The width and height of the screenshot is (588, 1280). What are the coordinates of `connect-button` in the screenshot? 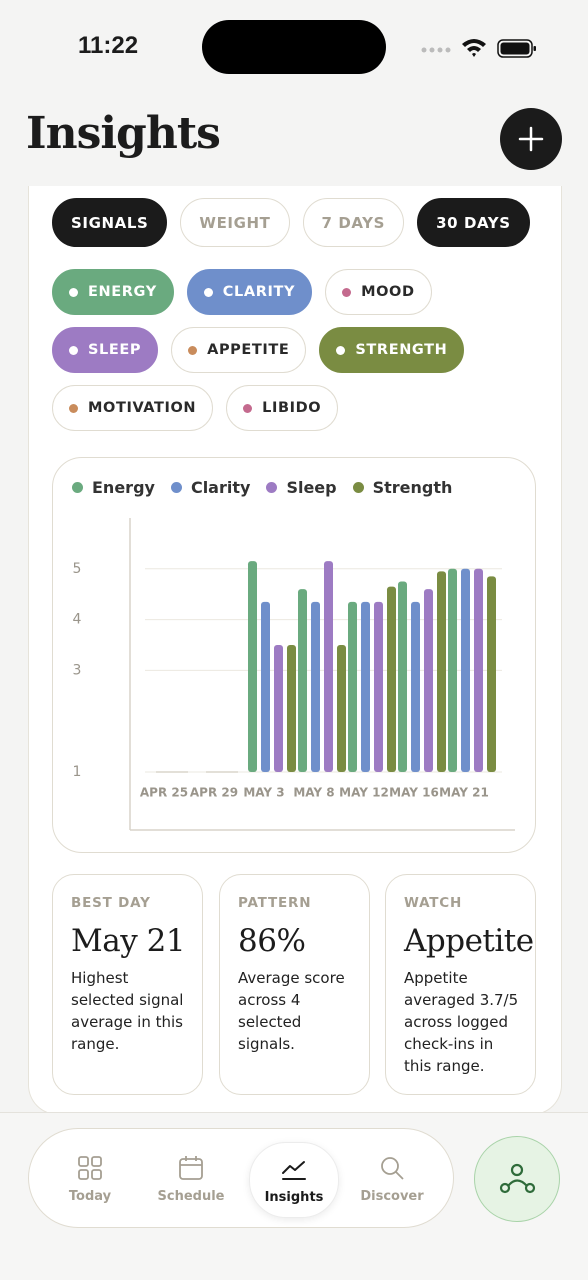 It's located at (517, 1179).